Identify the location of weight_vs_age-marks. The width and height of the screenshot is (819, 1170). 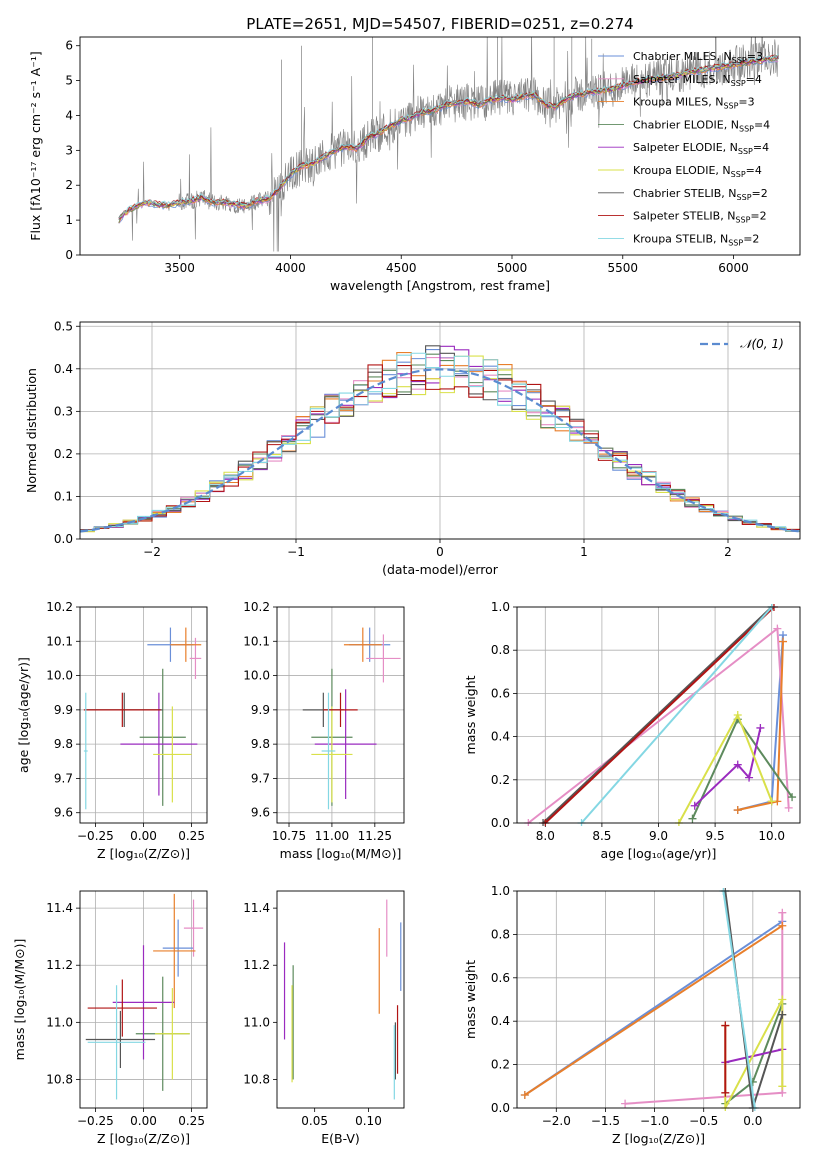
(660, 715).